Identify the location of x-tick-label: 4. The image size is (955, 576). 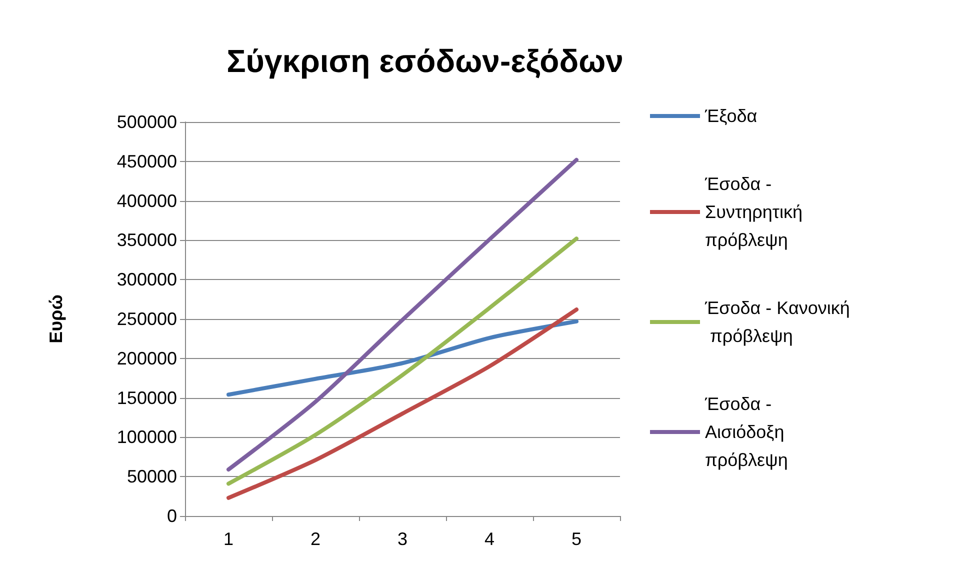
(489, 539).